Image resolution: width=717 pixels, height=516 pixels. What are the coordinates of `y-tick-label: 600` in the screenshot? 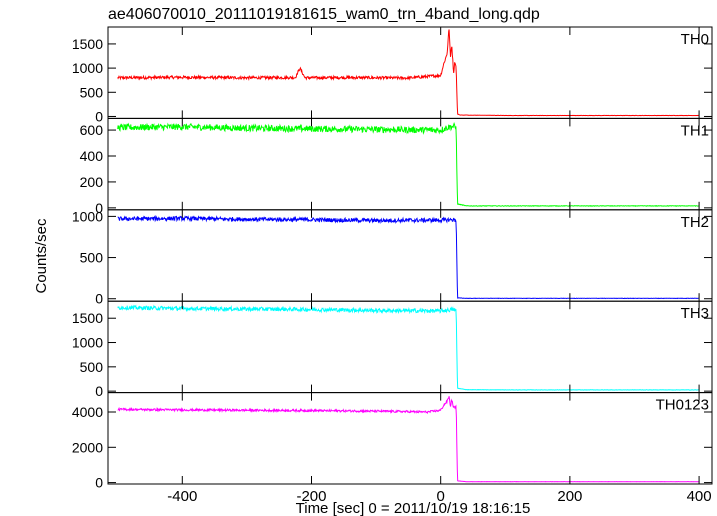 It's located at (92, 130).